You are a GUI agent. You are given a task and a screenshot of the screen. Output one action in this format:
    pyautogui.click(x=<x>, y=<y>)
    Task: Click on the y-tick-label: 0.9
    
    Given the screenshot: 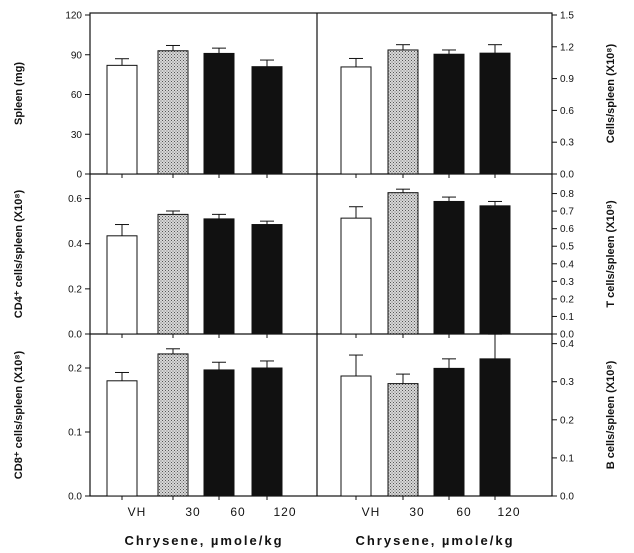 What is the action you would take?
    pyautogui.click(x=567, y=79)
    